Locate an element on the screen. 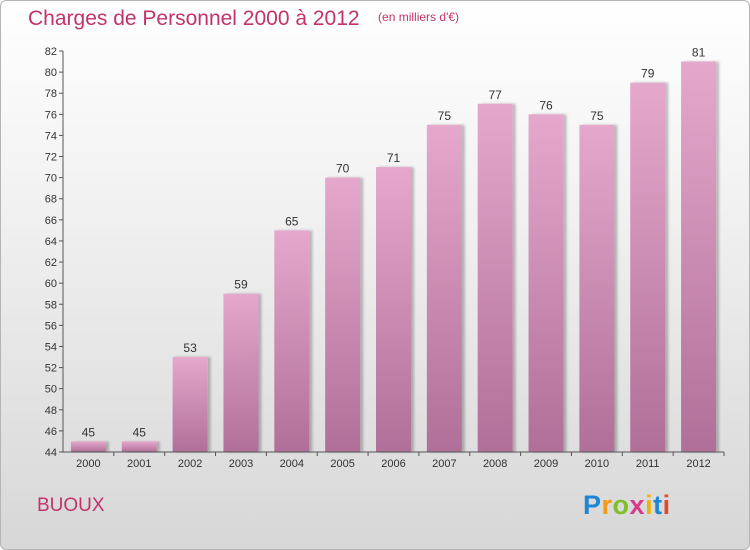 The image size is (750, 550). data-label: 53 is located at coordinates (190, 348).